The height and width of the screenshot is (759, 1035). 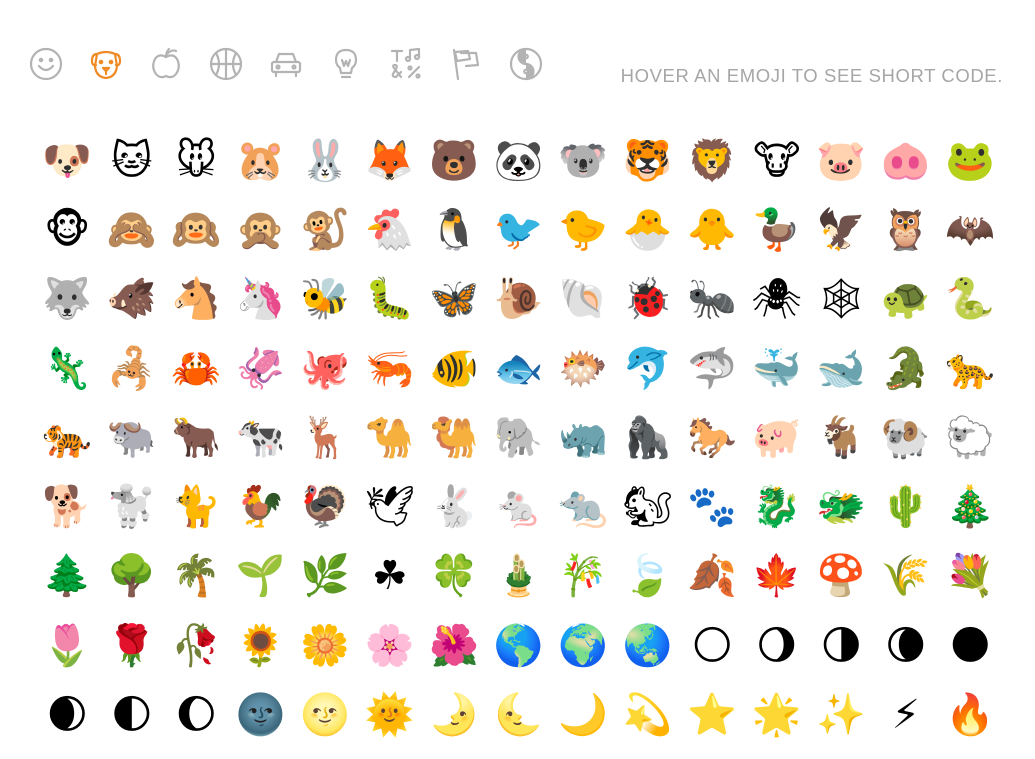 I want to click on emoji-item: 🦐, so click(x=389, y=368).